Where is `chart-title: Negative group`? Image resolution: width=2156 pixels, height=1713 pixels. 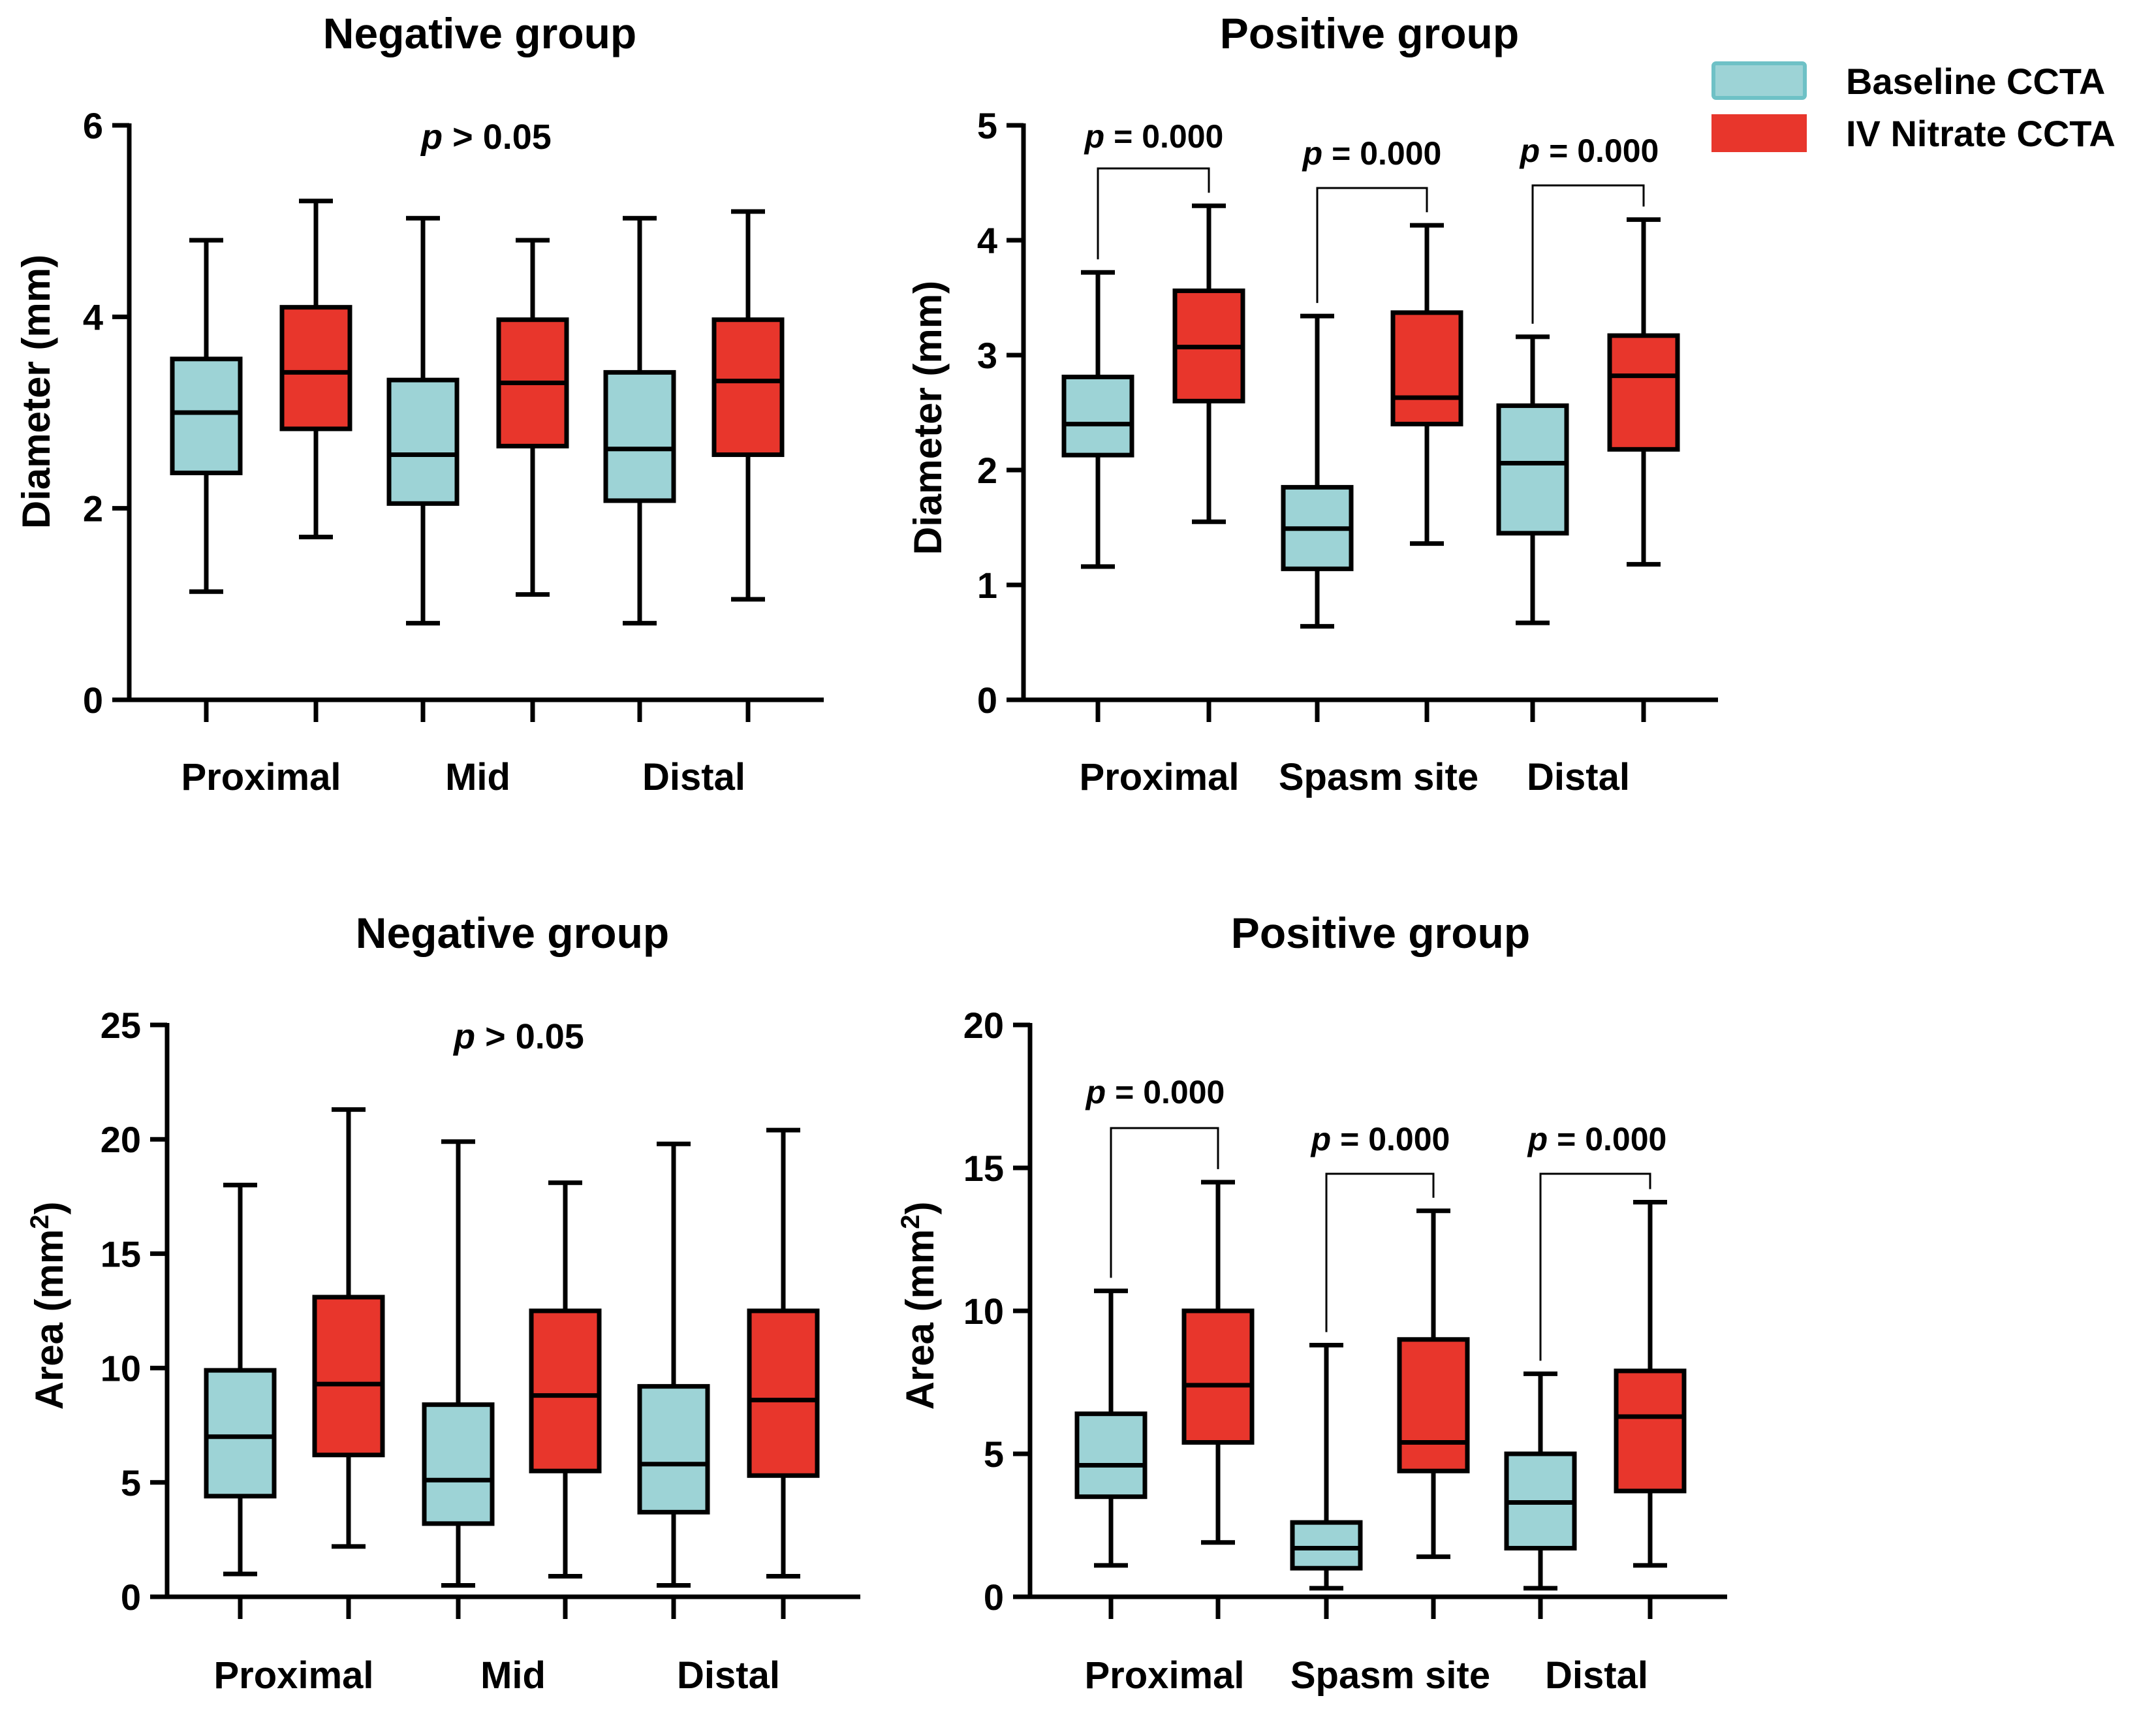
chart-title: Negative group is located at coordinates (512, 933).